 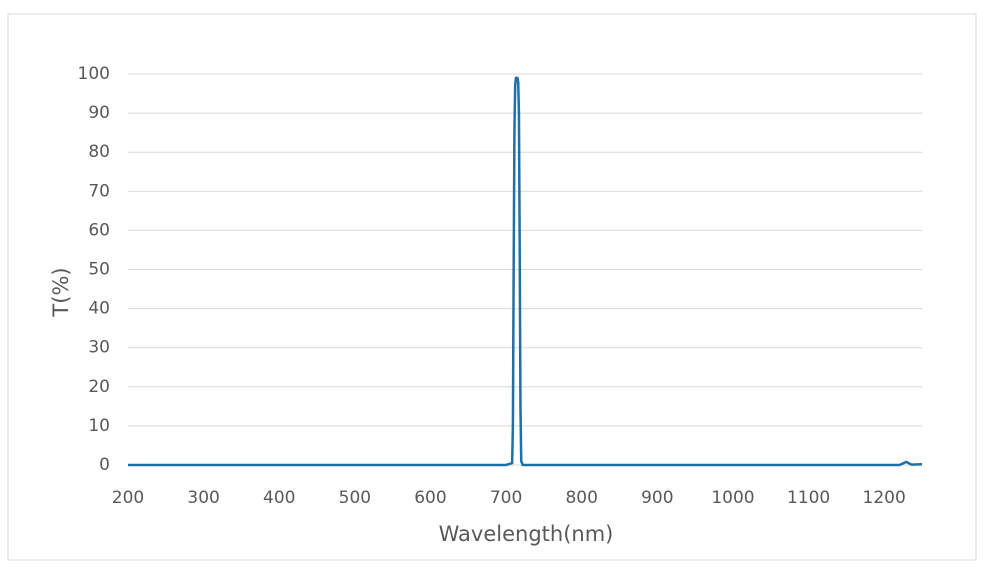 What do you see at coordinates (732, 498) in the screenshot?
I see `x-tick-label: 1000` at bounding box center [732, 498].